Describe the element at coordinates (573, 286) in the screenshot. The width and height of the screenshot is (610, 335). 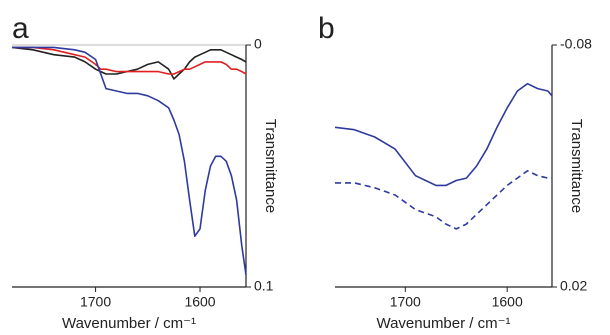
I see `y-tick-label: 0.02` at that location.